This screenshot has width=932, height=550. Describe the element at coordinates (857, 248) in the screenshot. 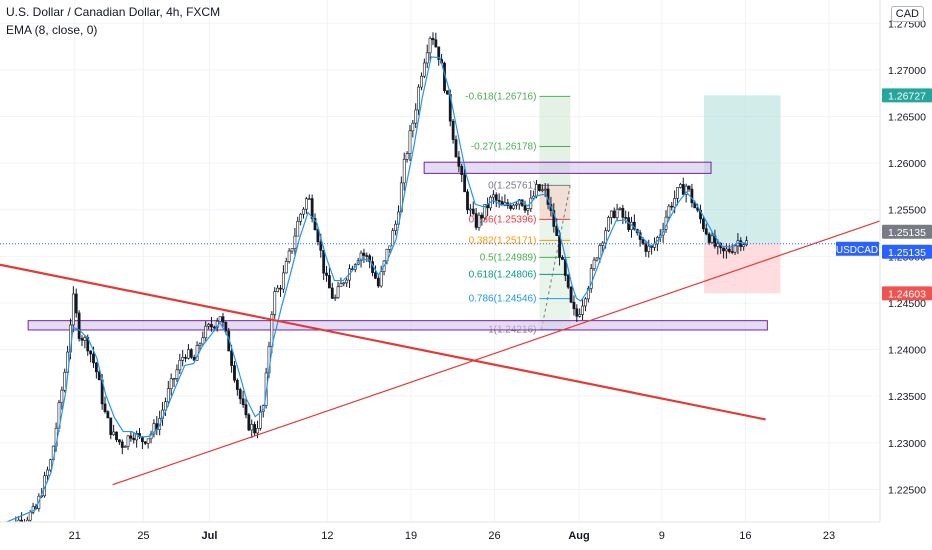

I see `symbol-label-bg` at that location.